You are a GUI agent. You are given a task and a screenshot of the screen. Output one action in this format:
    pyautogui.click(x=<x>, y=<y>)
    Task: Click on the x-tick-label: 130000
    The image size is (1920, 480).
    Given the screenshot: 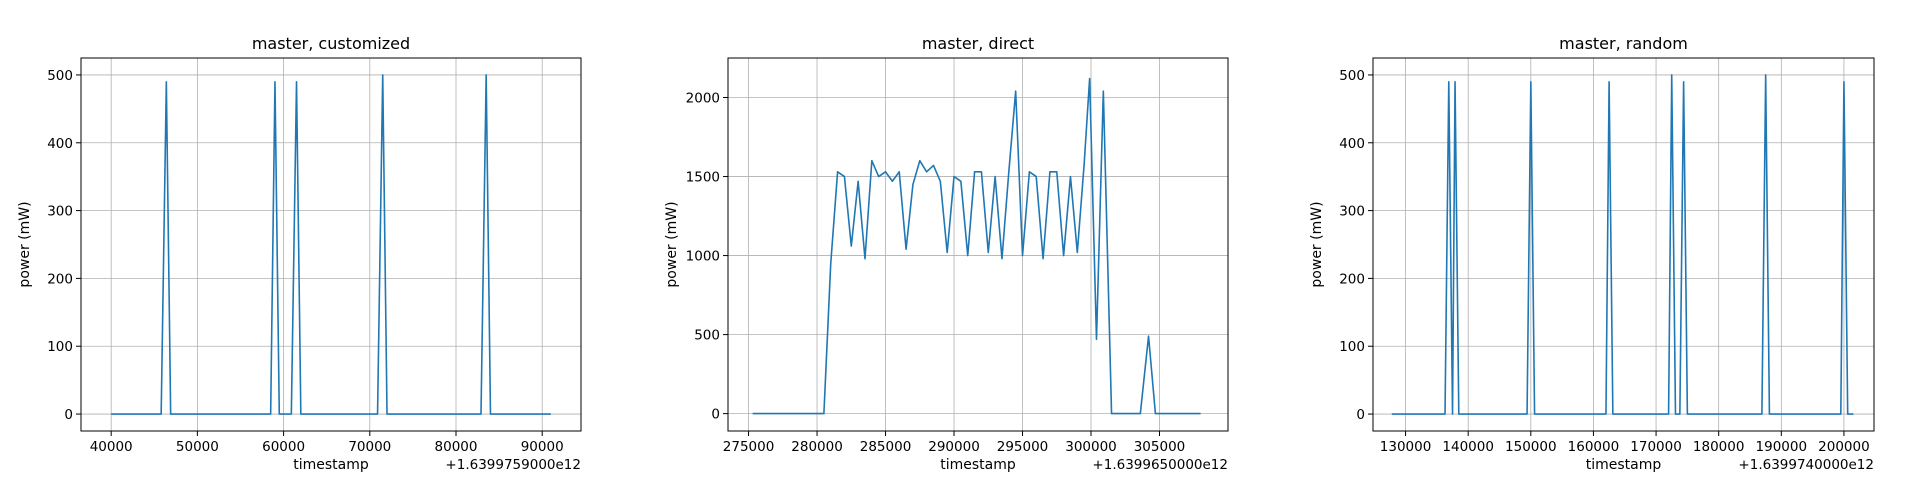 What is the action you would take?
    pyautogui.click(x=1406, y=447)
    